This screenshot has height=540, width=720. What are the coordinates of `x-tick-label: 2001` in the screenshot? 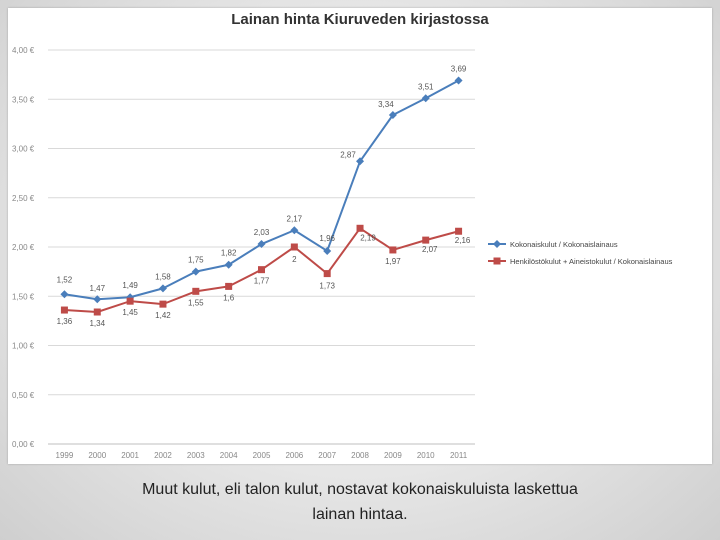 It's located at (130, 455).